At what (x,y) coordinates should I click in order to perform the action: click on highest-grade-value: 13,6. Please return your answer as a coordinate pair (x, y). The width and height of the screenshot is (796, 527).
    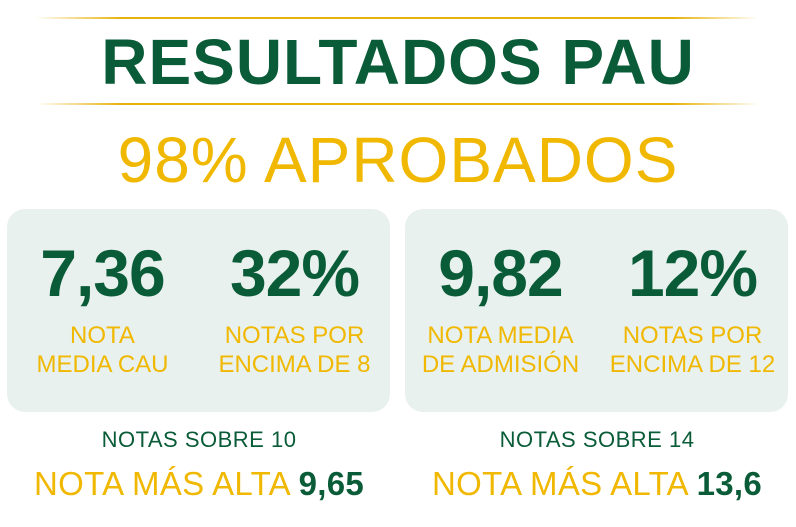
    Looking at the image, I should click on (729, 483).